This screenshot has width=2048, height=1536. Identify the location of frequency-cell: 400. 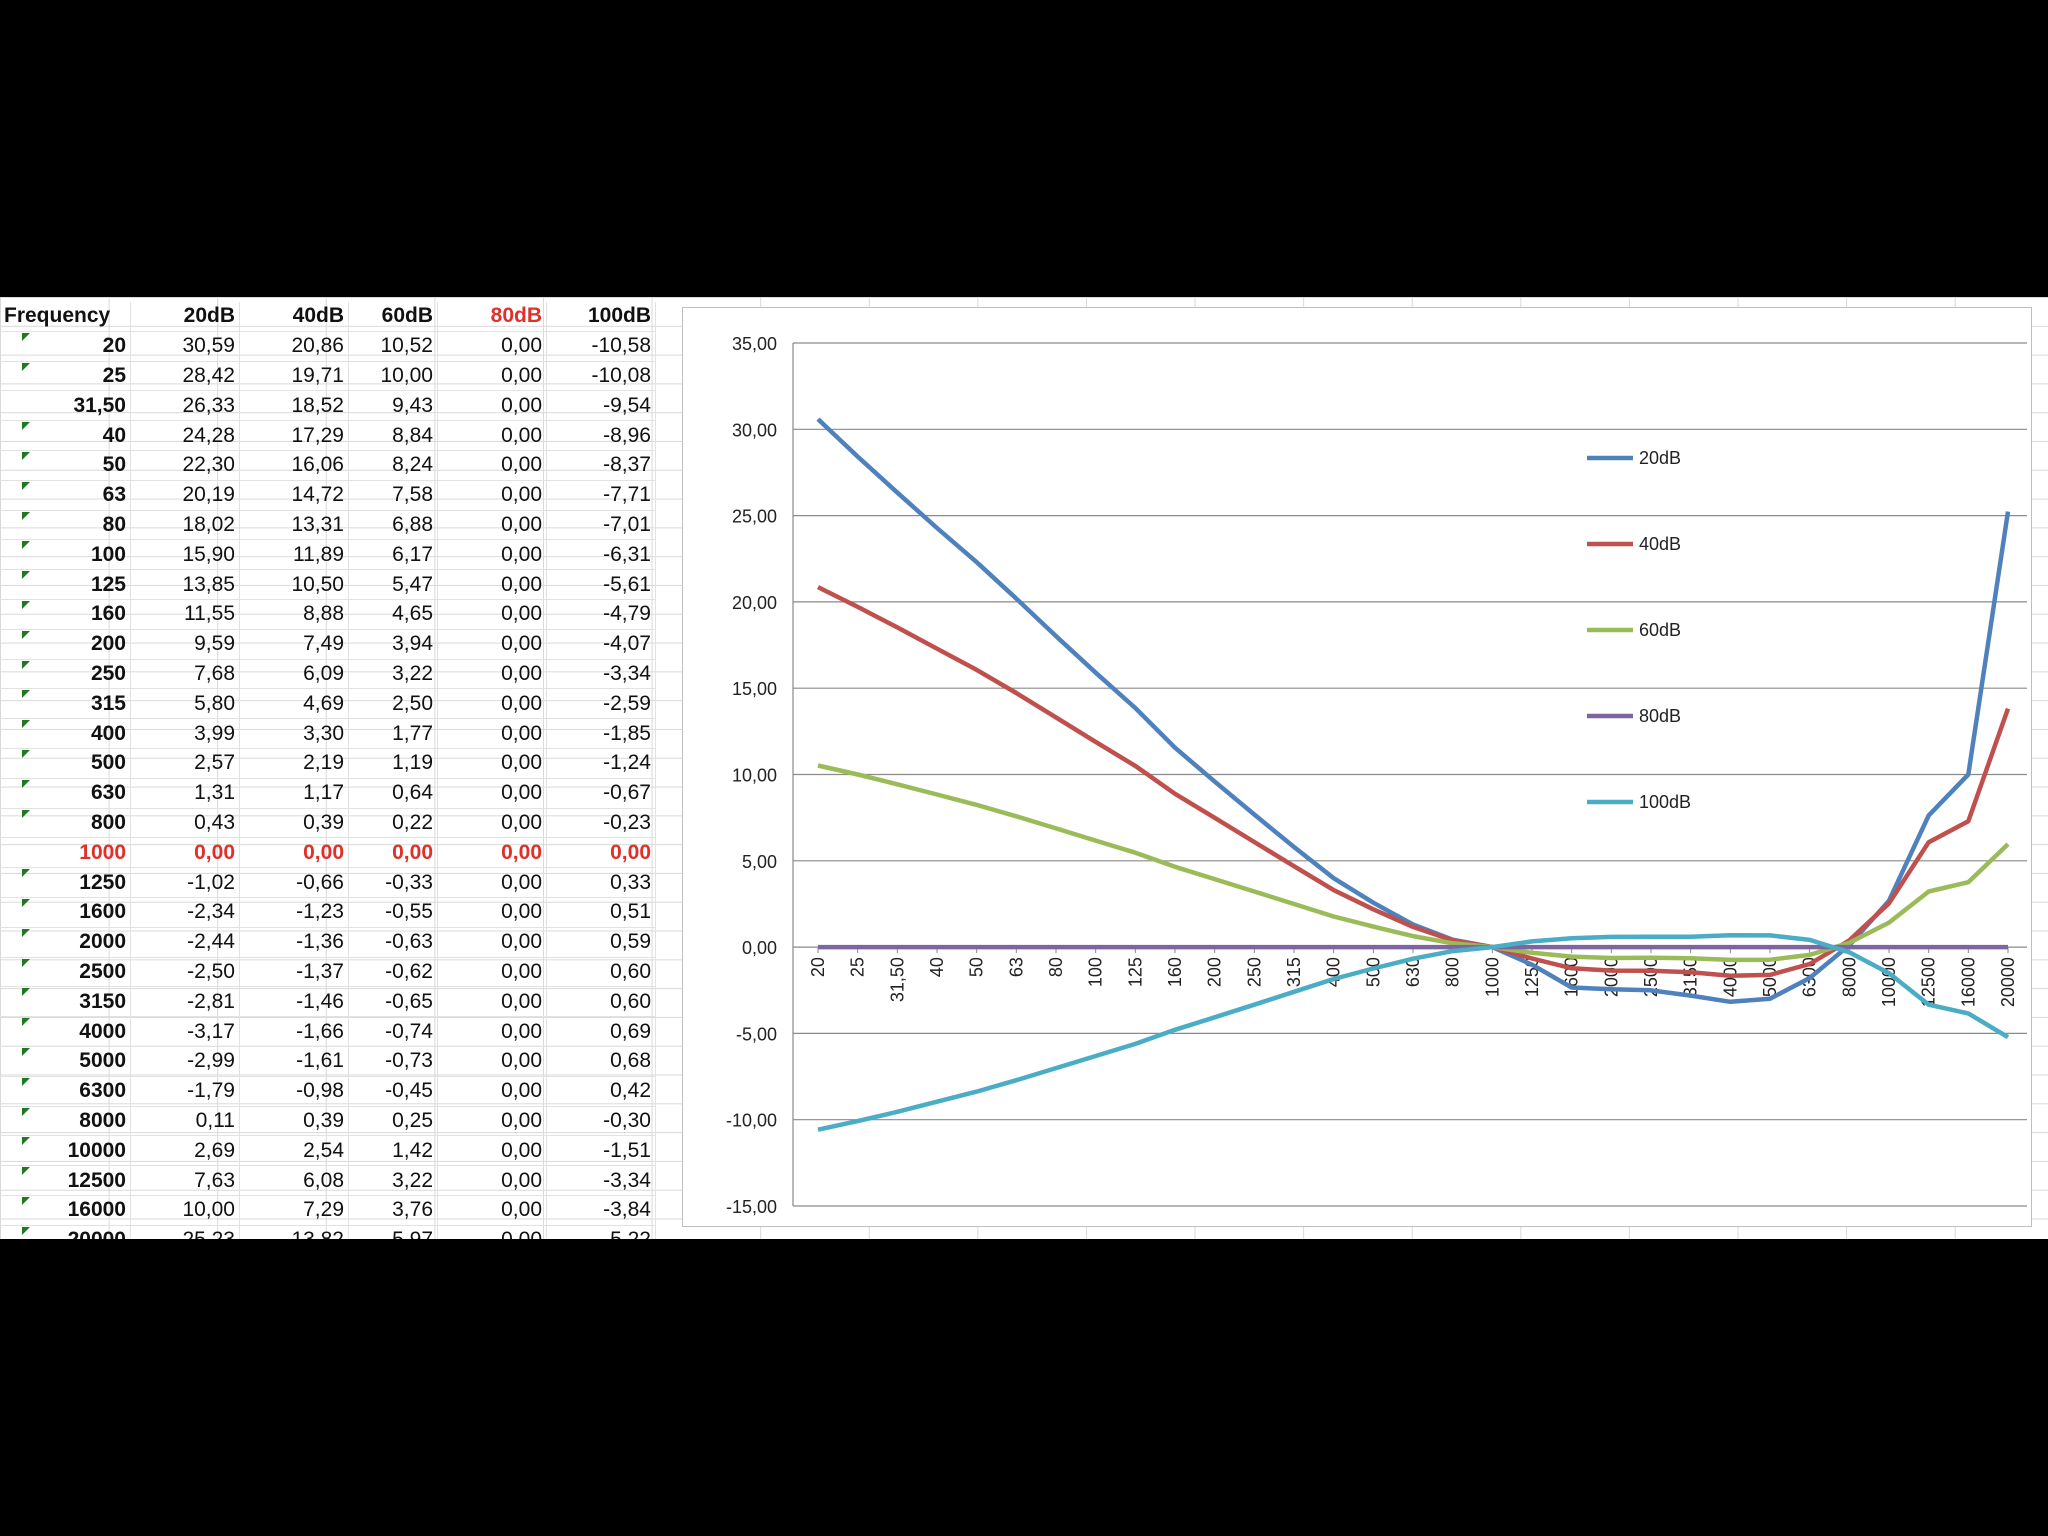
(65, 733).